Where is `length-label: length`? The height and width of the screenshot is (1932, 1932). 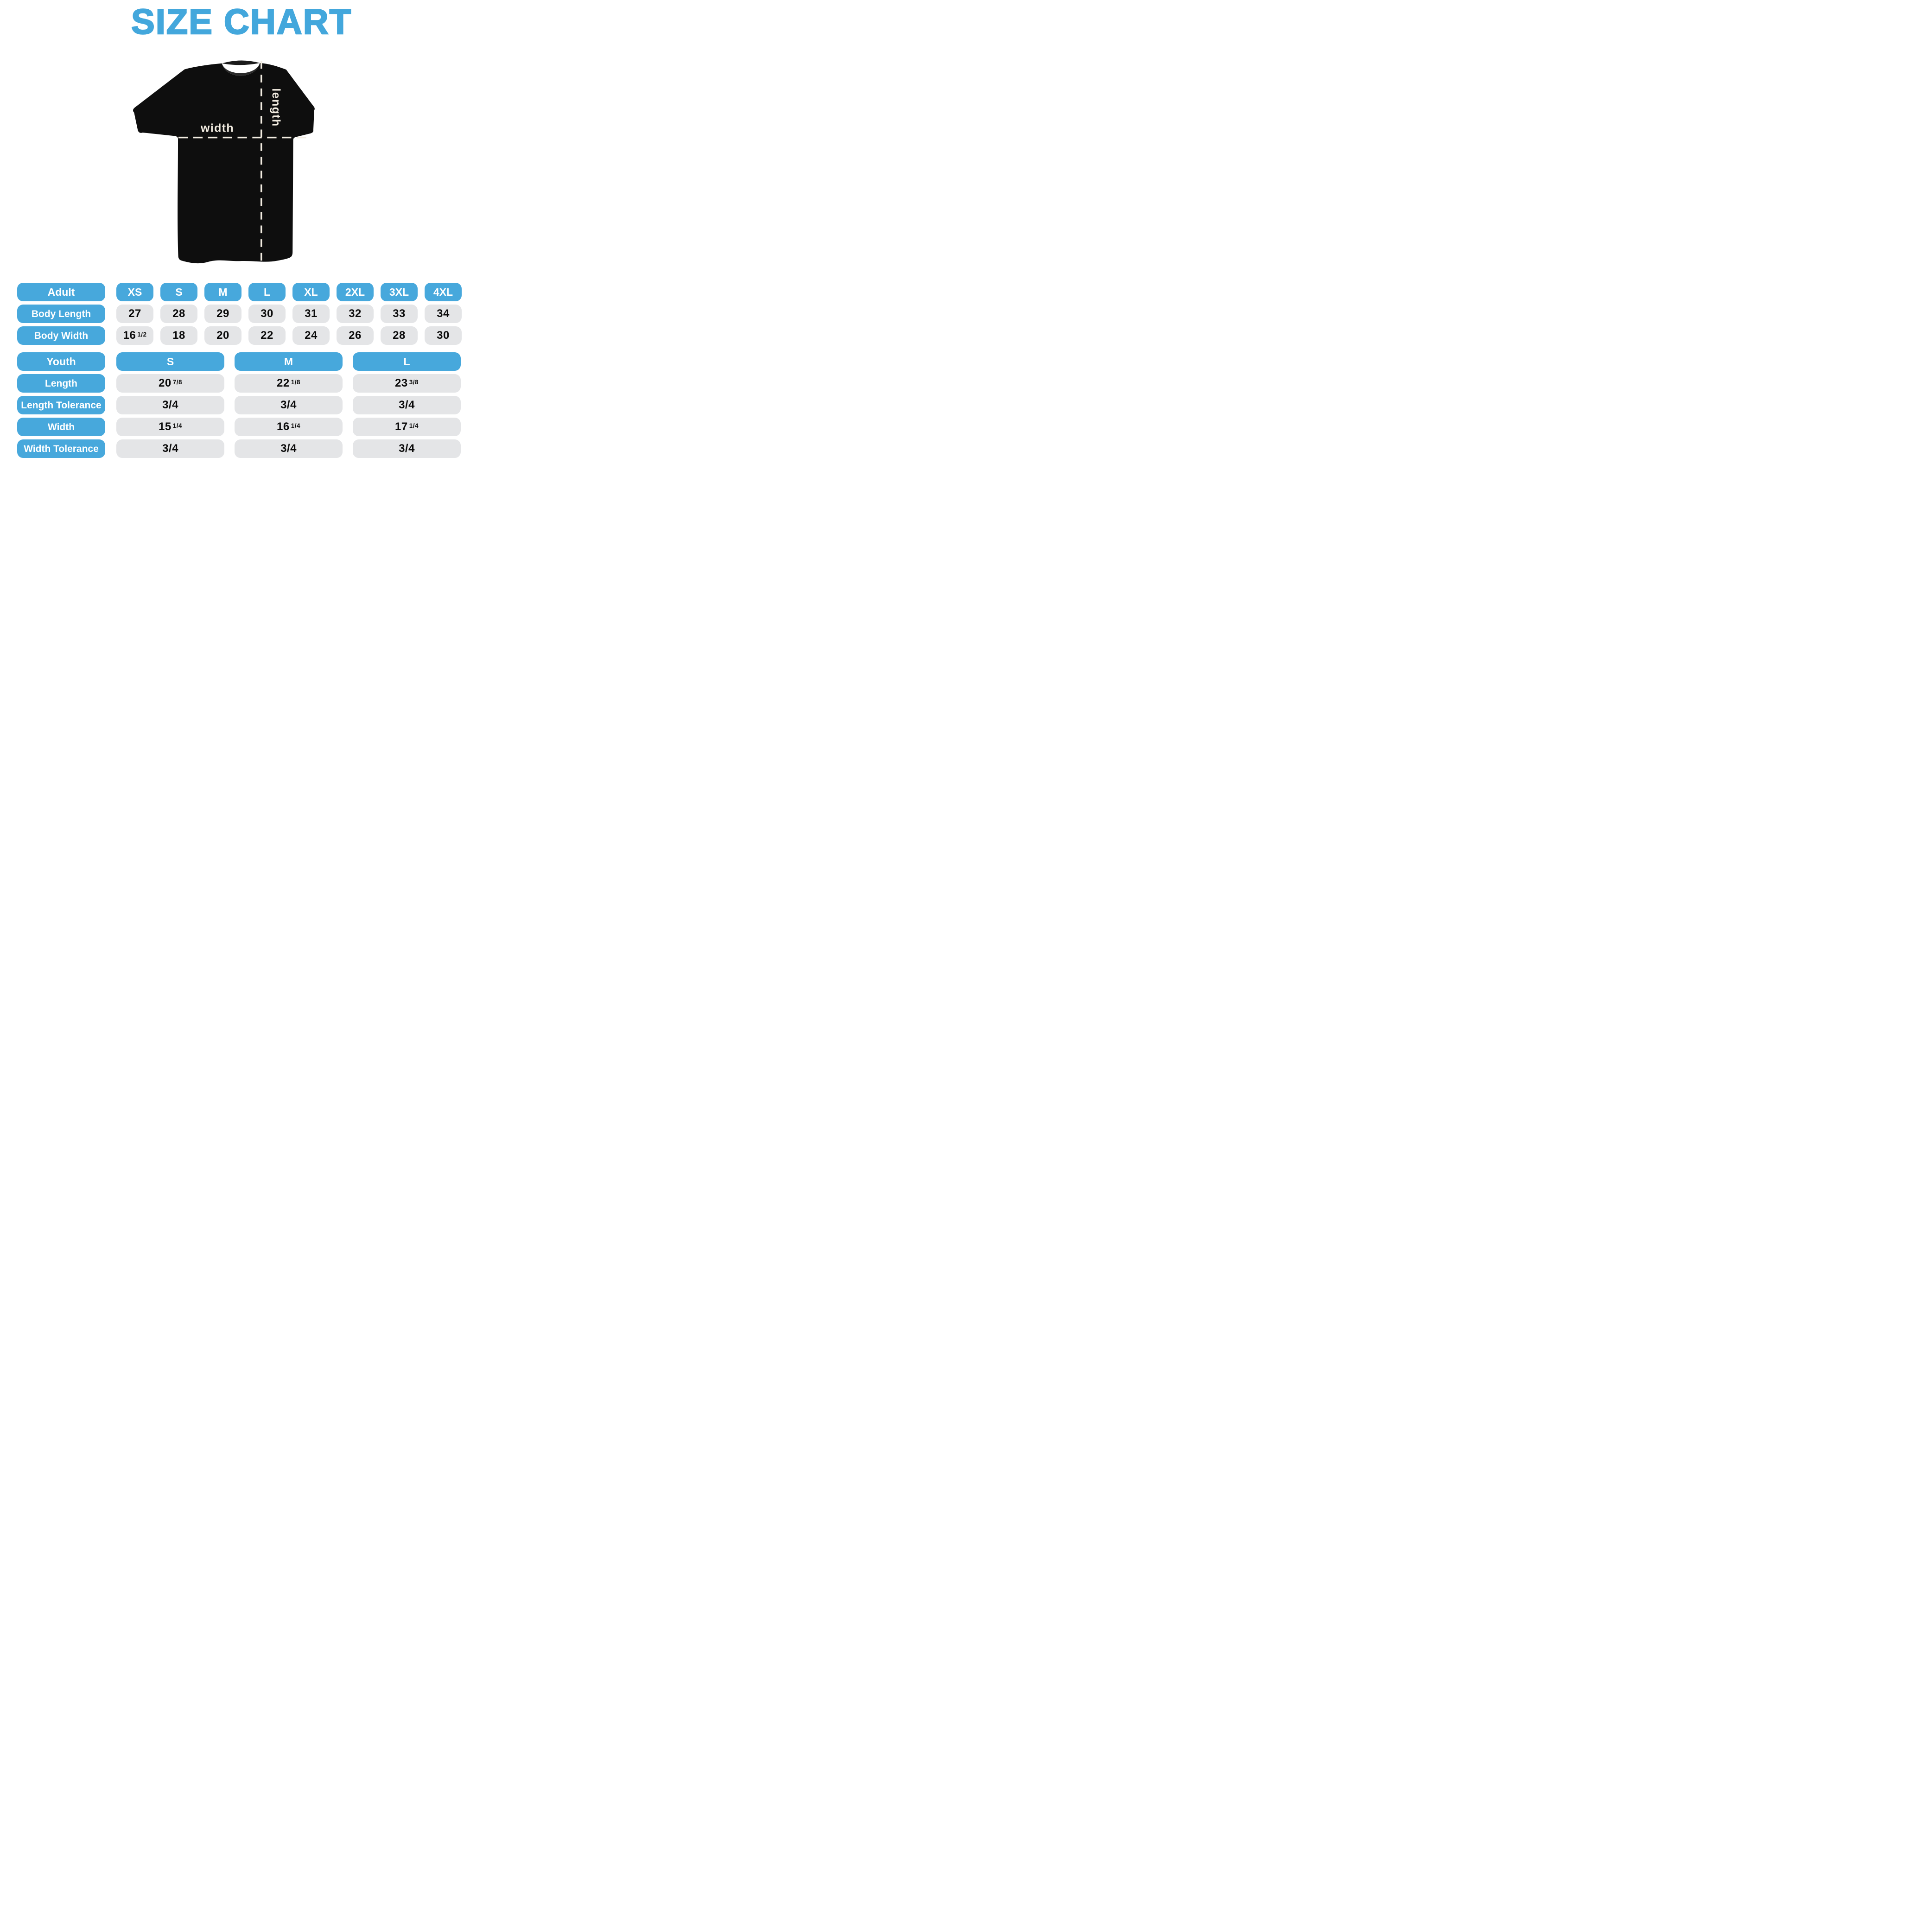 length-label: length is located at coordinates (275, 107).